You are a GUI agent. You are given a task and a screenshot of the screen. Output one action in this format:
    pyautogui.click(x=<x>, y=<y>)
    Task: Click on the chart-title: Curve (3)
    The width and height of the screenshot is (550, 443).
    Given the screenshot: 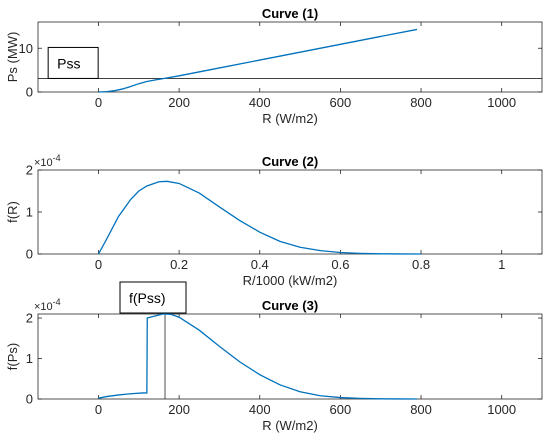 What is the action you would take?
    pyautogui.click(x=290, y=305)
    